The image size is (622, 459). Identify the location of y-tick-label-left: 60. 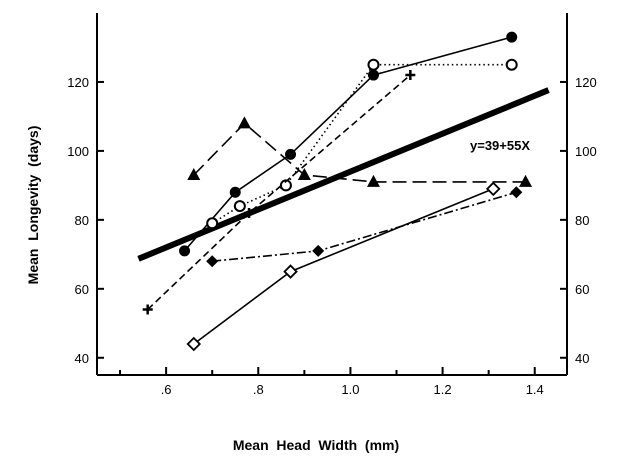
(82, 289).